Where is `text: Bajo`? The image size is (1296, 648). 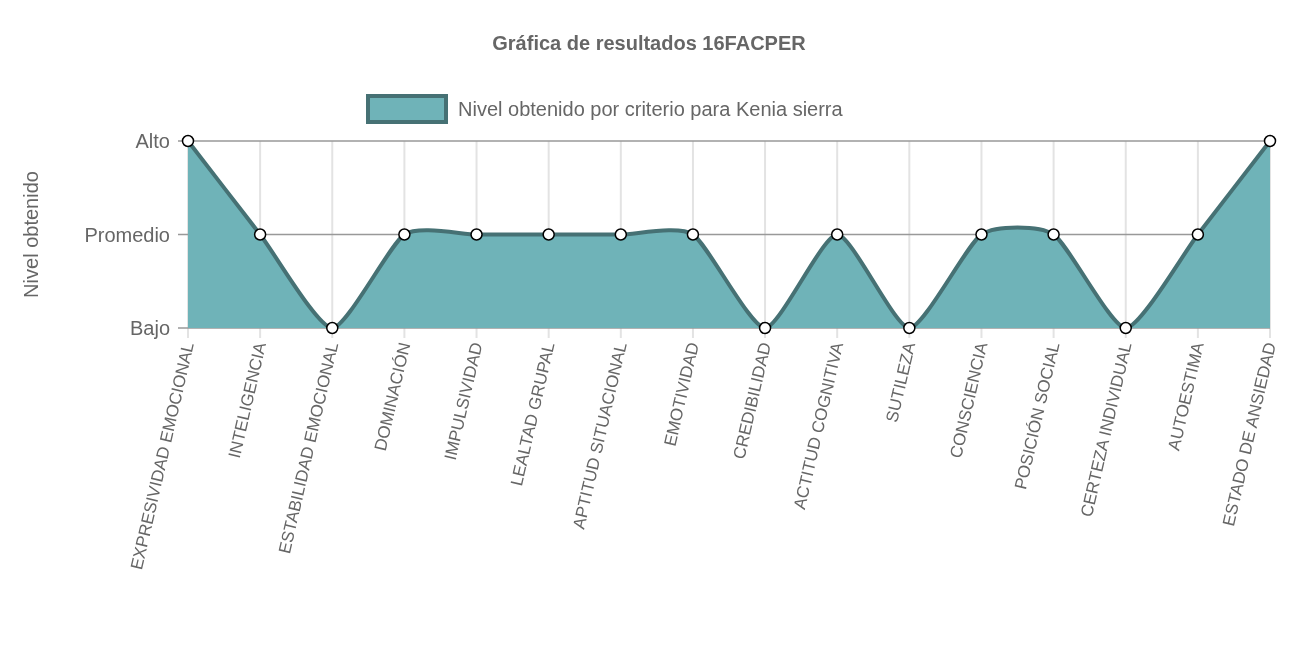
text: Bajo is located at coordinates (149, 328).